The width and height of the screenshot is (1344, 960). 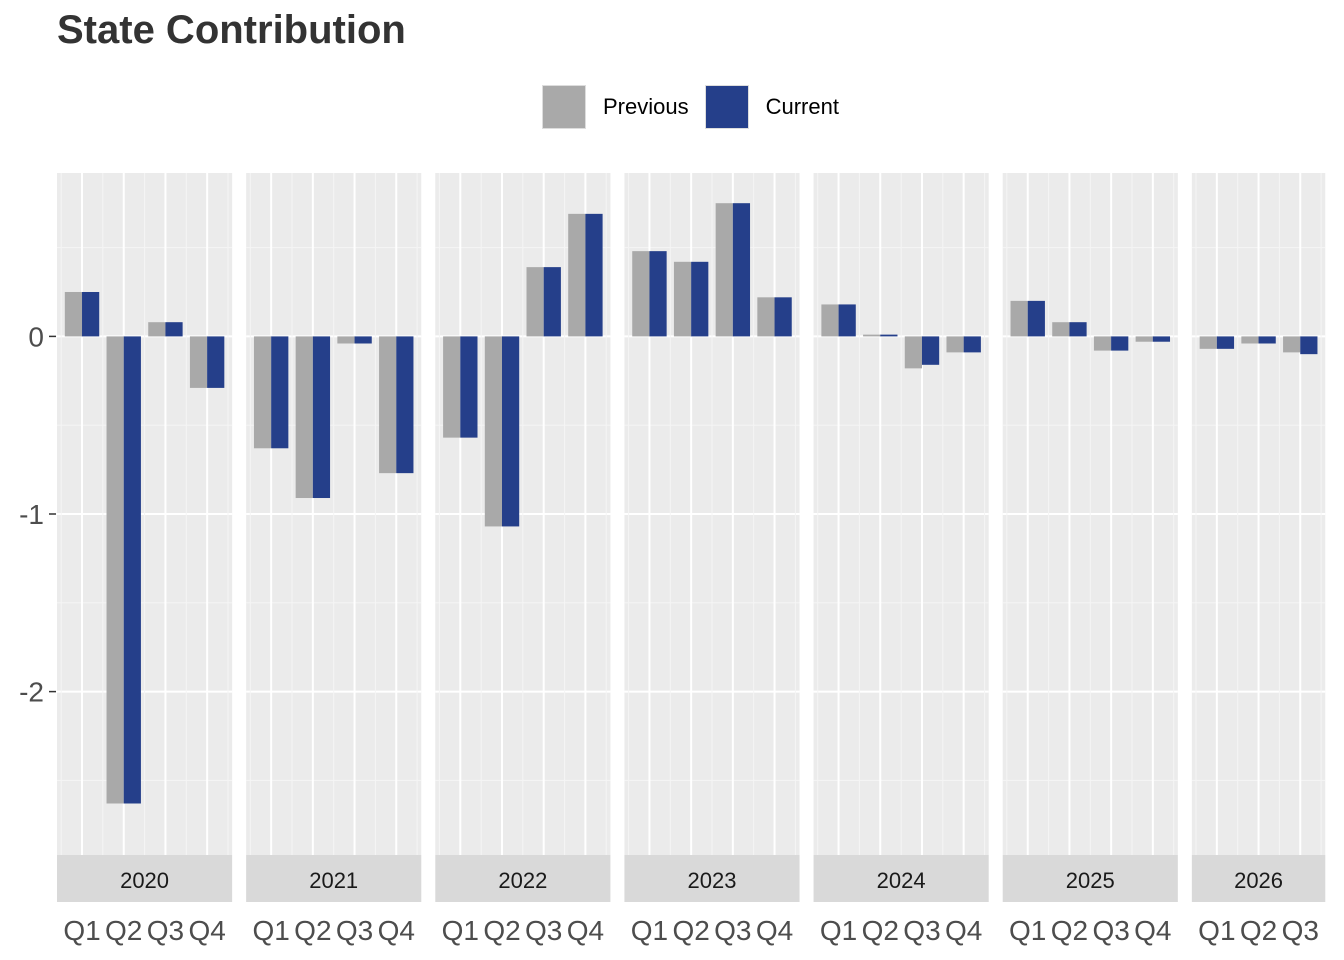 What do you see at coordinates (930, 350) in the screenshot?
I see `bar-current-2024-q3` at bounding box center [930, 350].